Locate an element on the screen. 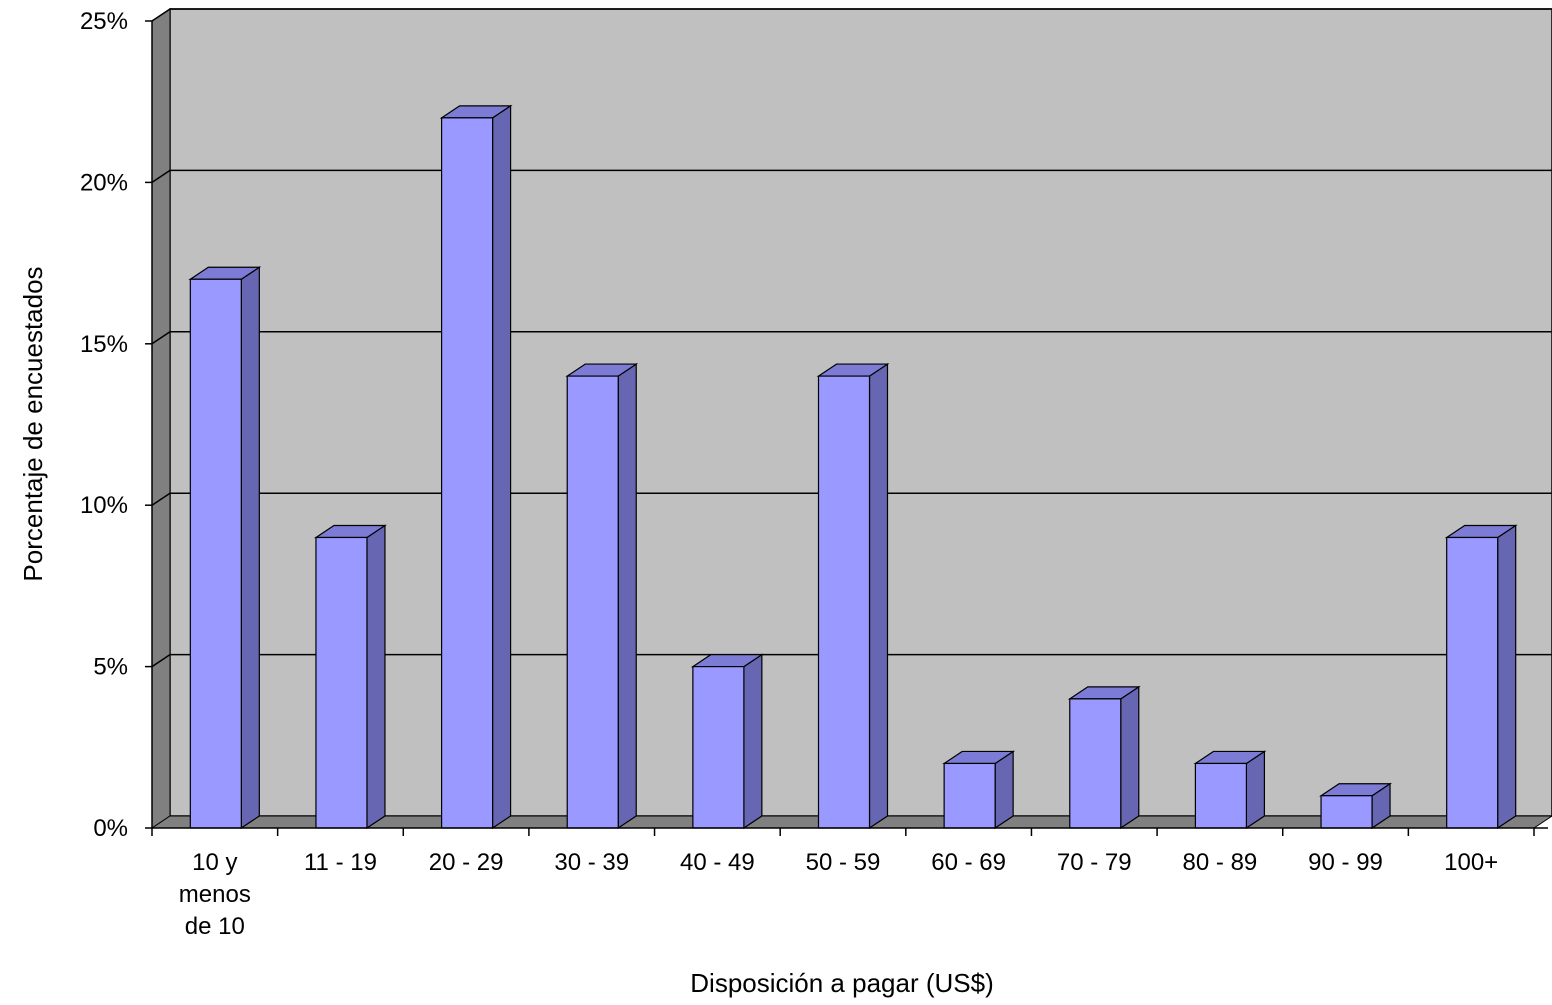 Image resolution: width=1552 pixels, height=1005 pixels. x-tick-label-line: 80 - 89 is located at coordinates (1220, 862).